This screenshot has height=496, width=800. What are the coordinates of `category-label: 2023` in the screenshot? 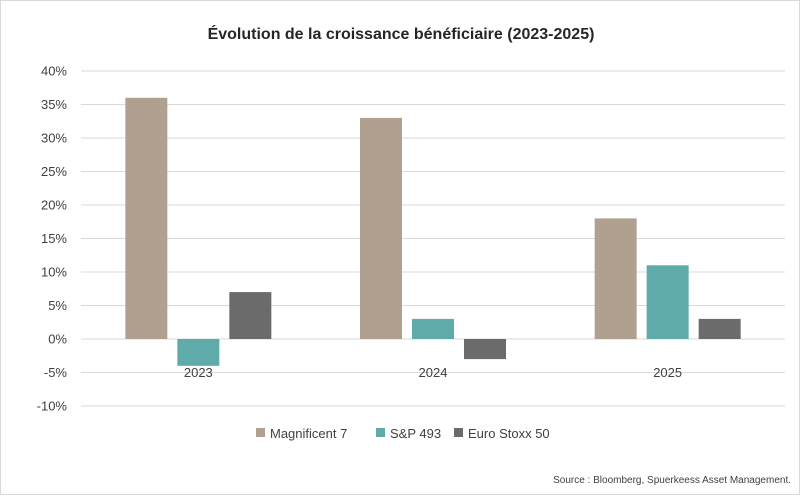 It's located at (198, 372).